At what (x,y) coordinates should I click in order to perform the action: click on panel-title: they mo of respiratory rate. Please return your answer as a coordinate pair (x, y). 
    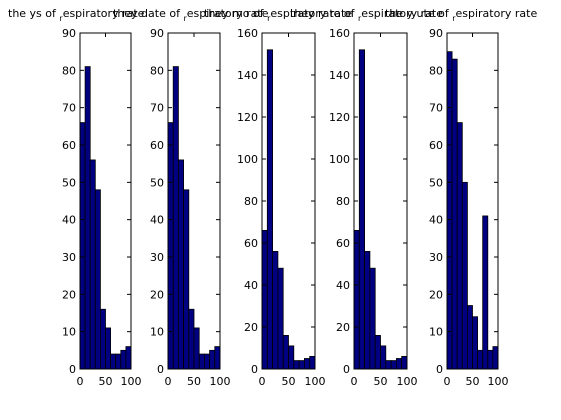
    Looking at the image, I should click on (278, 15).